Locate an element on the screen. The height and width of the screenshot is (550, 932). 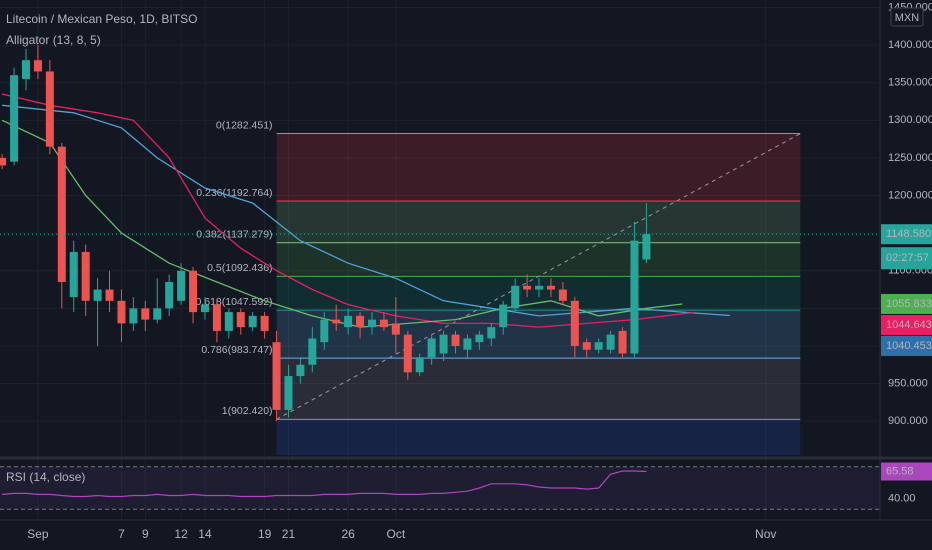
currency: MXN is located at coordinates (907, 18).